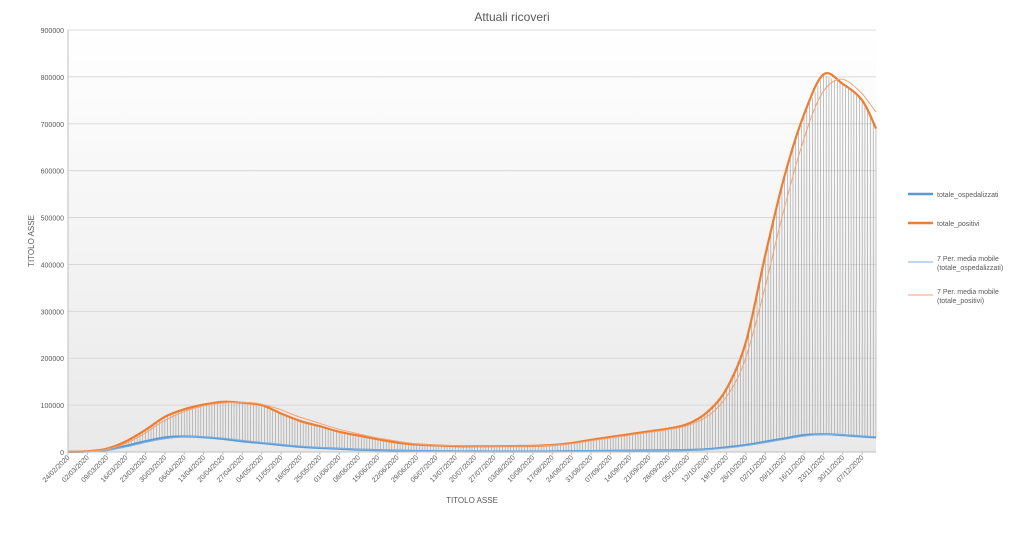  I want to click on legend-label-2: totale_positivi, so click(958, 224).